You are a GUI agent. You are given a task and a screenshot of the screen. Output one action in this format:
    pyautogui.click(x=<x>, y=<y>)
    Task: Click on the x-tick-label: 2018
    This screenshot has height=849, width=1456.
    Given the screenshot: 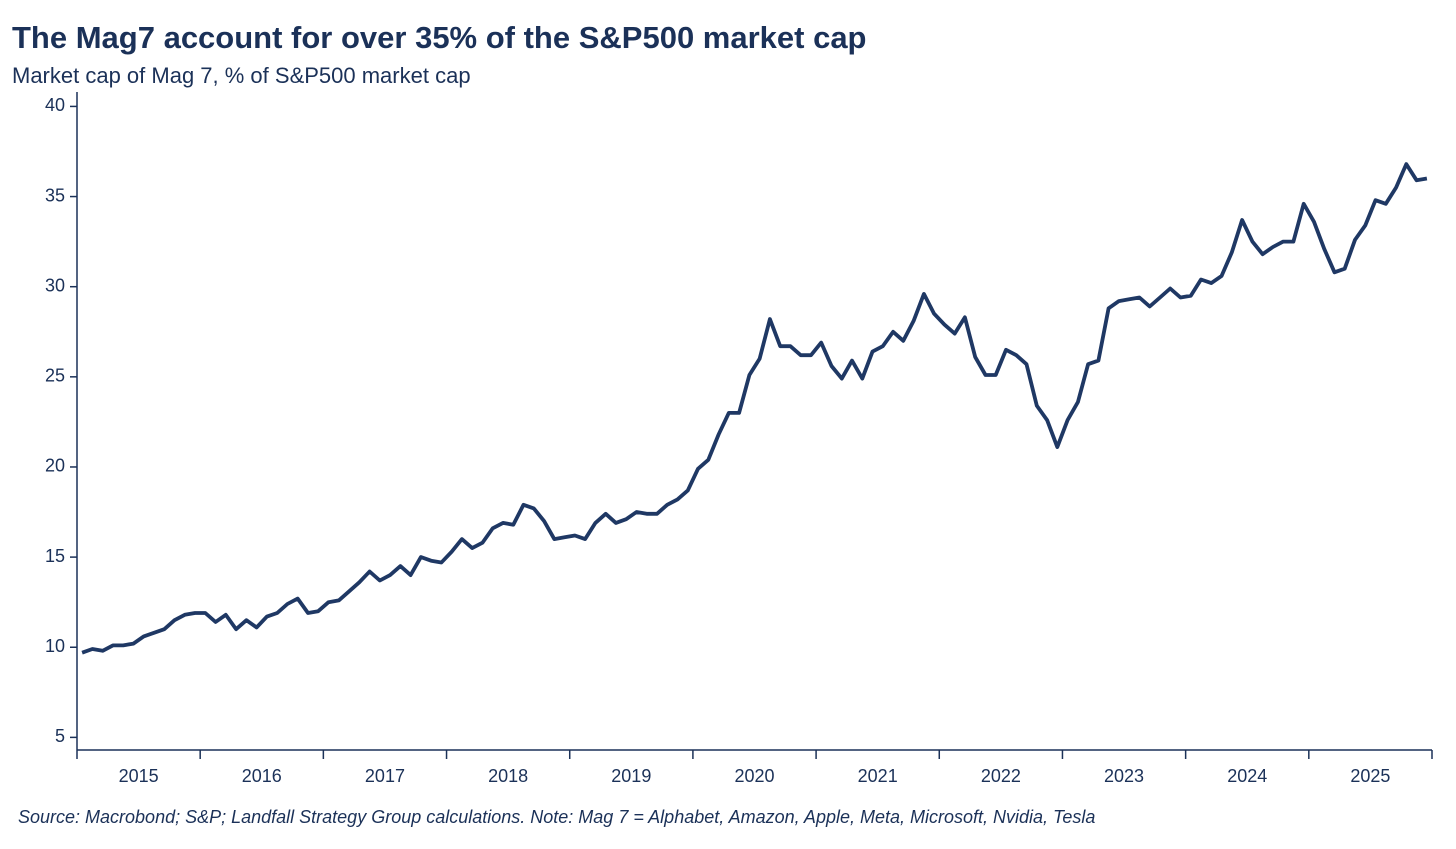 What is the action you would take?
    pyautogui.click(x=508, y=776)
    